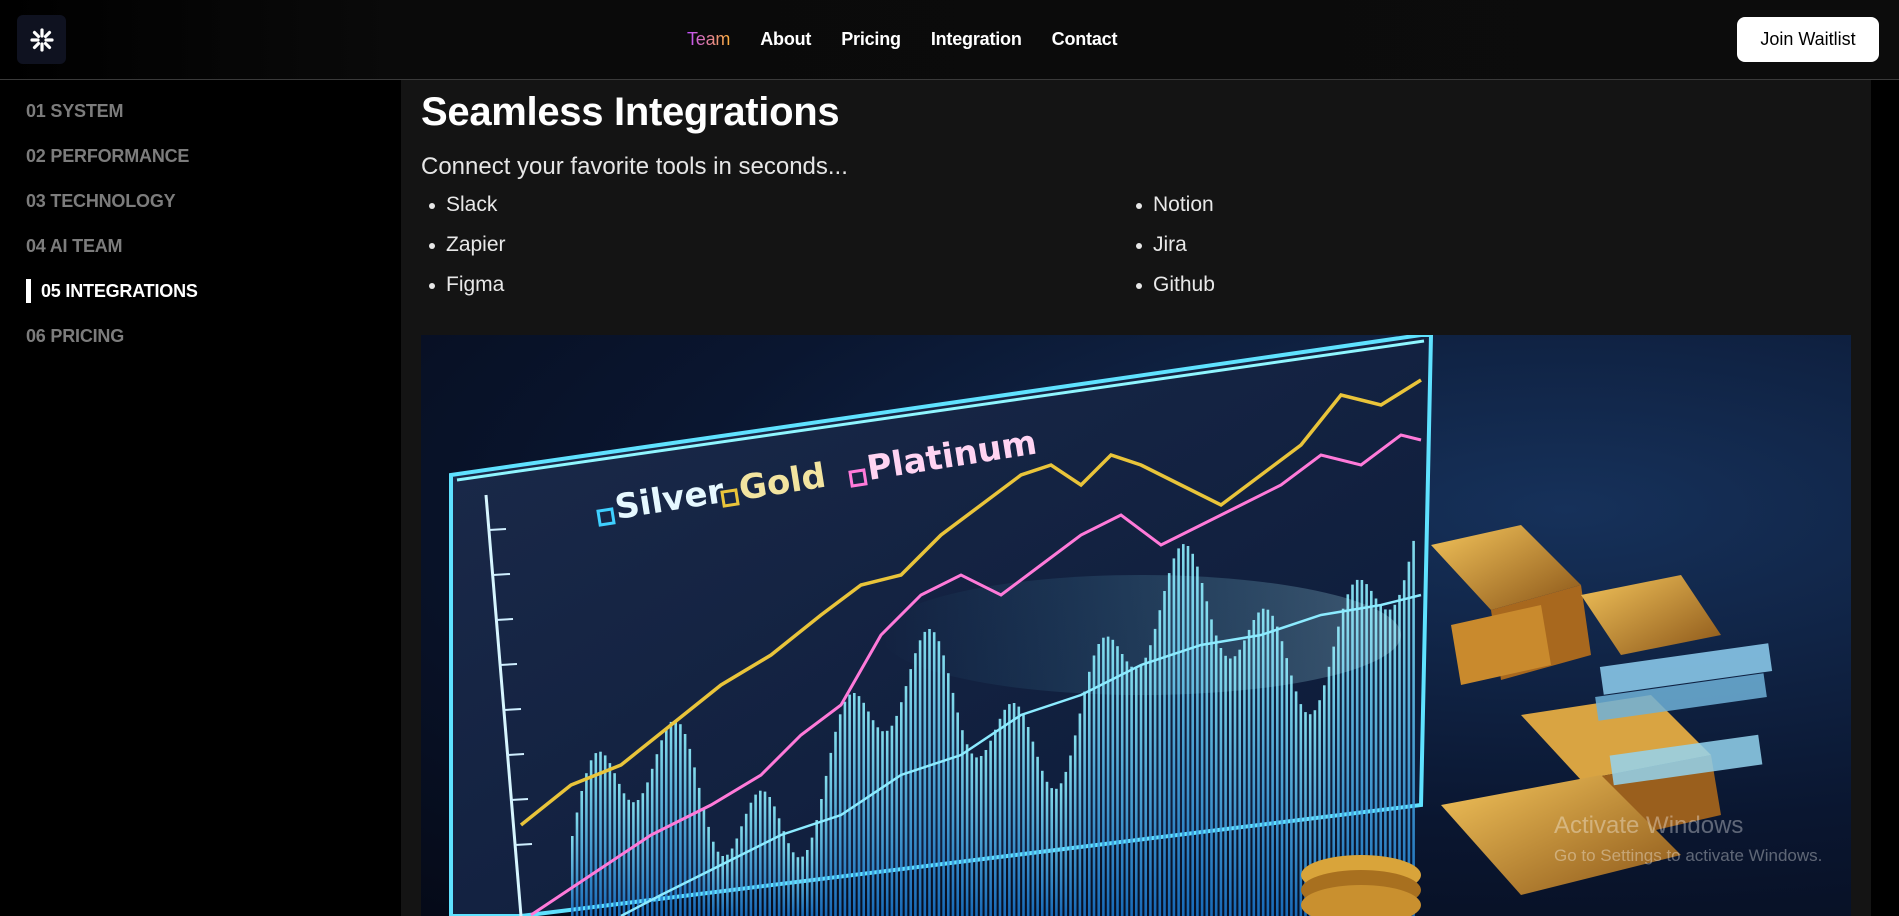  I want to click on integration-list: Slack Notion Zapier Jira Figma Github, so click(1136, 245).